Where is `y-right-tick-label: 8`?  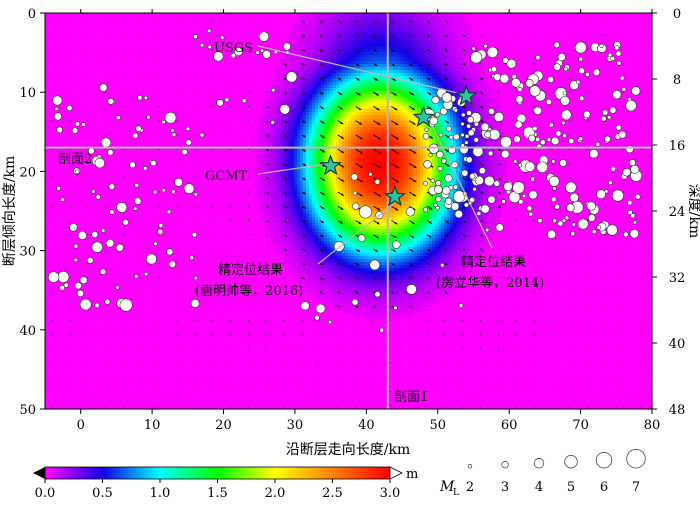 y-right-tick-label: 8 is located at coordinates (677, 80).